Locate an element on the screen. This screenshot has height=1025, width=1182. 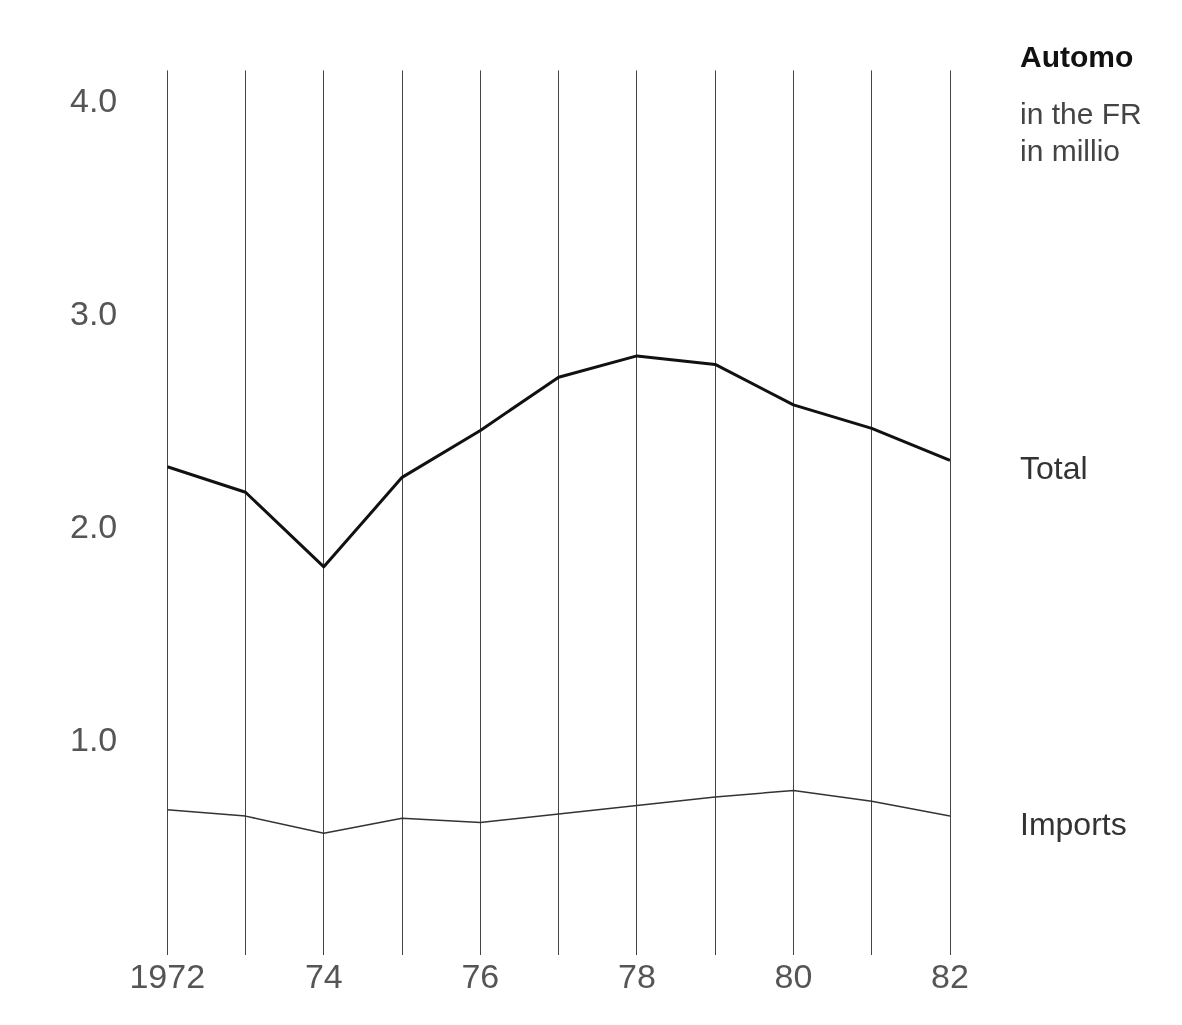
y-tick-label: 2.0 is located at coordinates (94, 525).